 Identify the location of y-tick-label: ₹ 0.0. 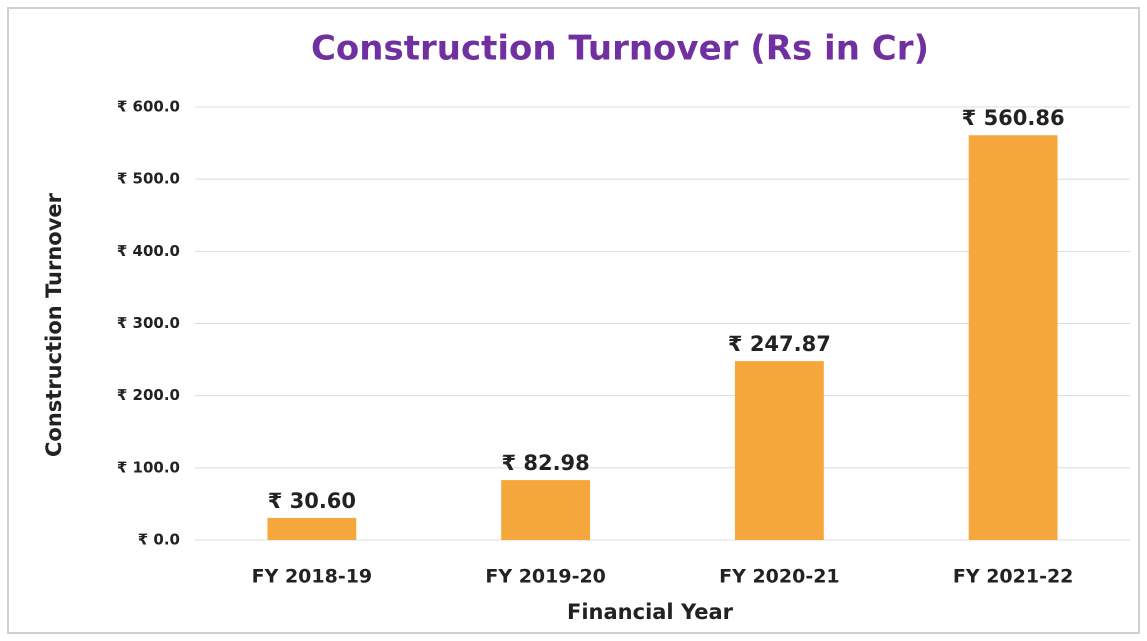
(159, 540).